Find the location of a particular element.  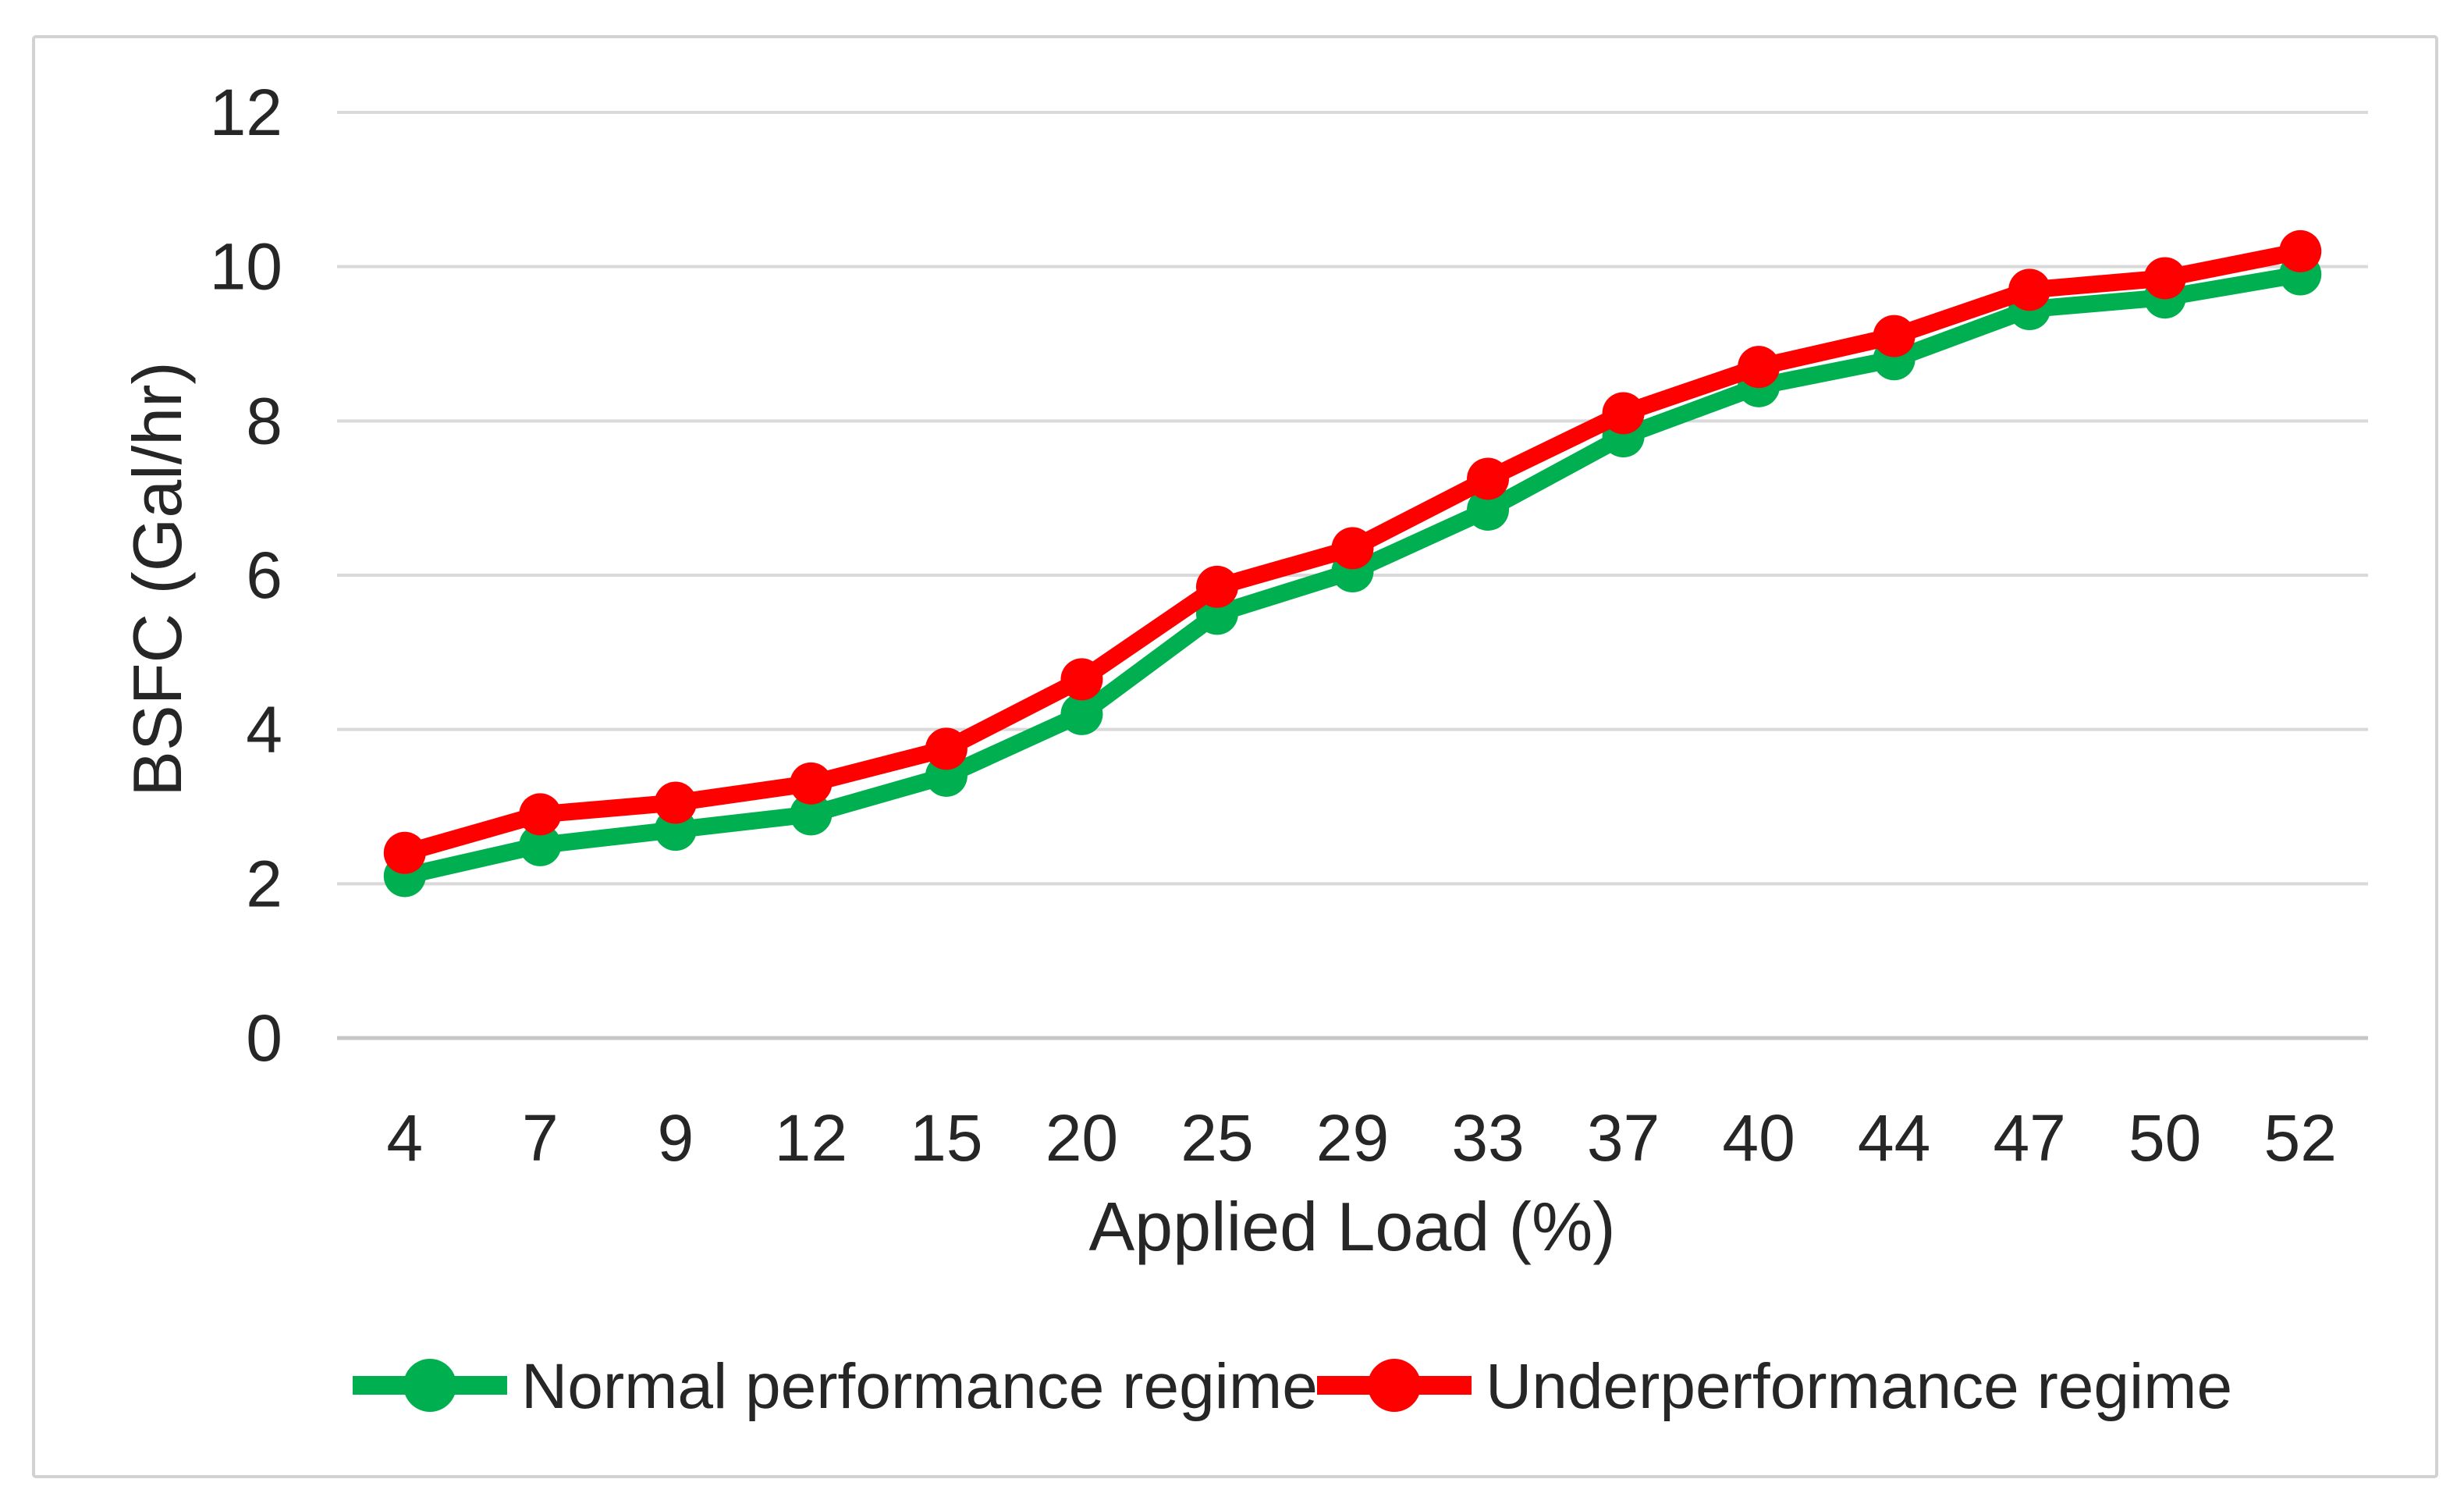

y-tick-label-8: 8 is located at coordinates (264, 420).